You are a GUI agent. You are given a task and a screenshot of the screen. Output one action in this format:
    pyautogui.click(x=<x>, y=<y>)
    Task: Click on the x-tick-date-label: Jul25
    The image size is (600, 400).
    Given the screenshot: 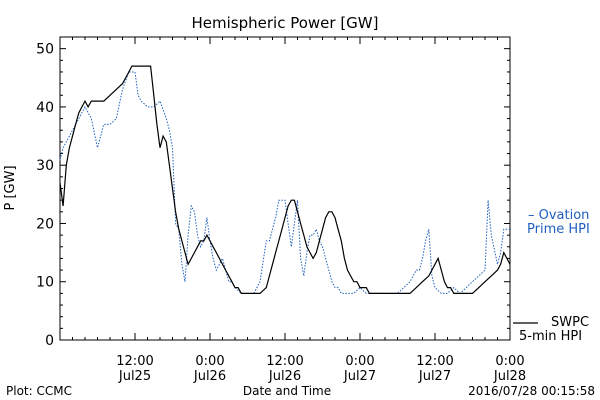 What is the action you would take?
    pyautogui.click(x=134, y=376)
    